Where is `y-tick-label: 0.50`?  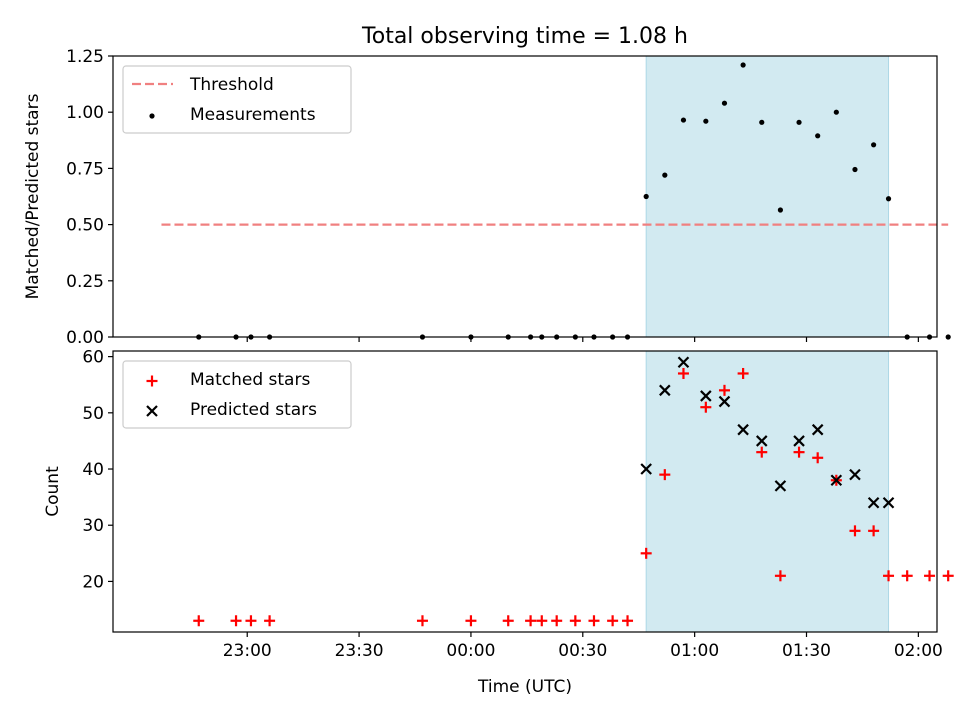
y-tick-label: 0.50 is located at coordinates (85, 226).